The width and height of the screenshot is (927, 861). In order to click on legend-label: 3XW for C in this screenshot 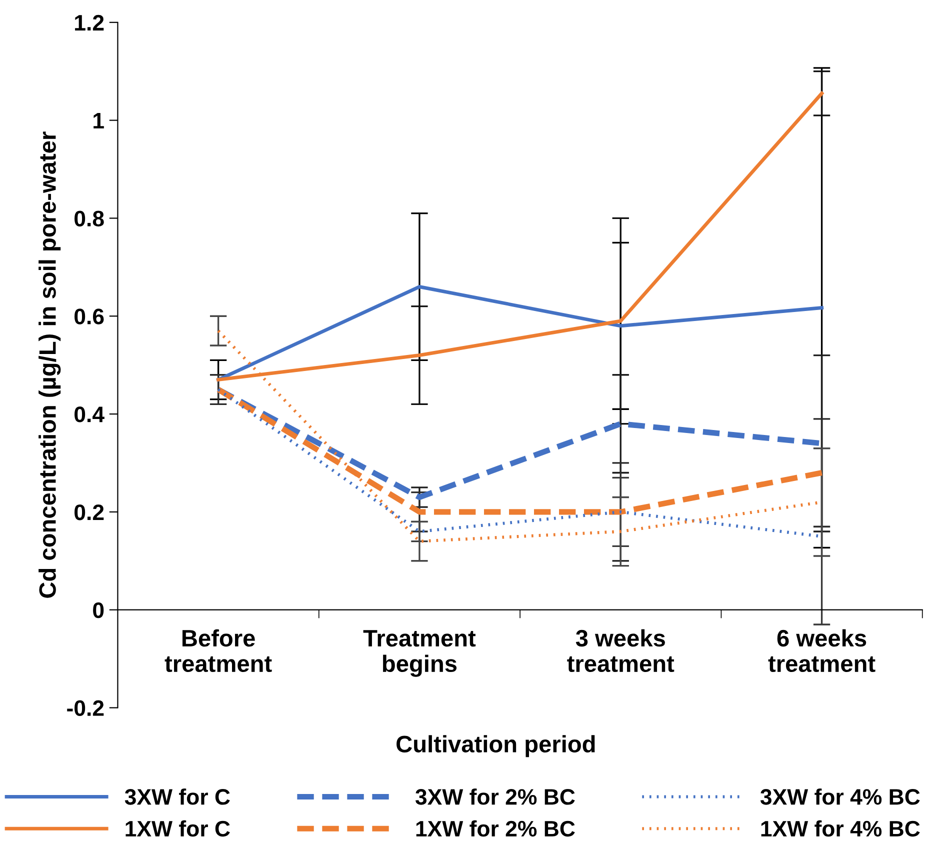, I will do `click(177, 796)`.